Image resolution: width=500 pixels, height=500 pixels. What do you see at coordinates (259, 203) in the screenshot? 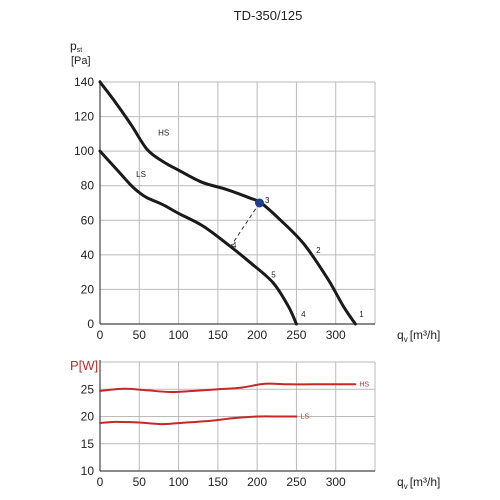
I see `operating-point` at bounding box center [259, 203].